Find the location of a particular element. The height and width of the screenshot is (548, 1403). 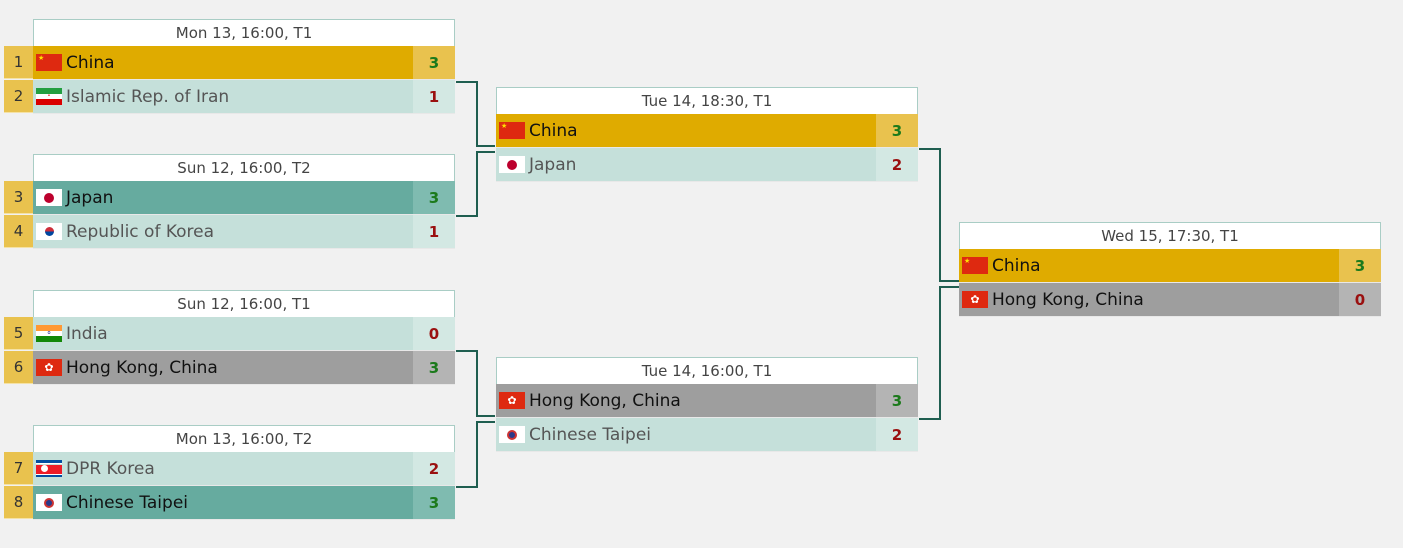

seed-number: 4 is located at coordinates (18, 231).